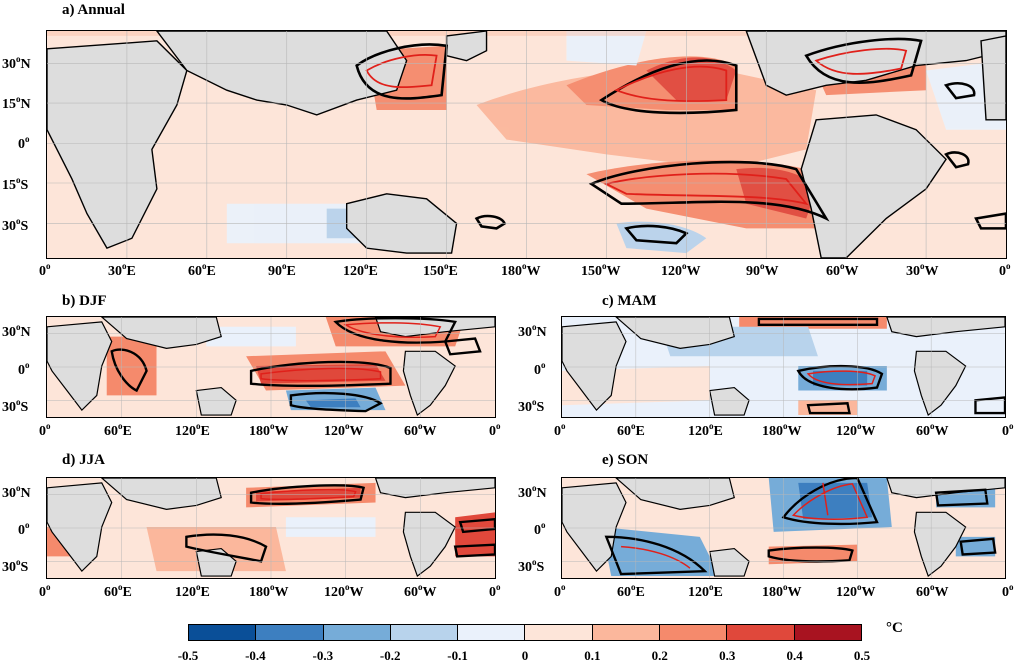  Describe the element at coordinates (16, 492) in the screenshot. I see `jja-y-30n: 30oN` at that location.